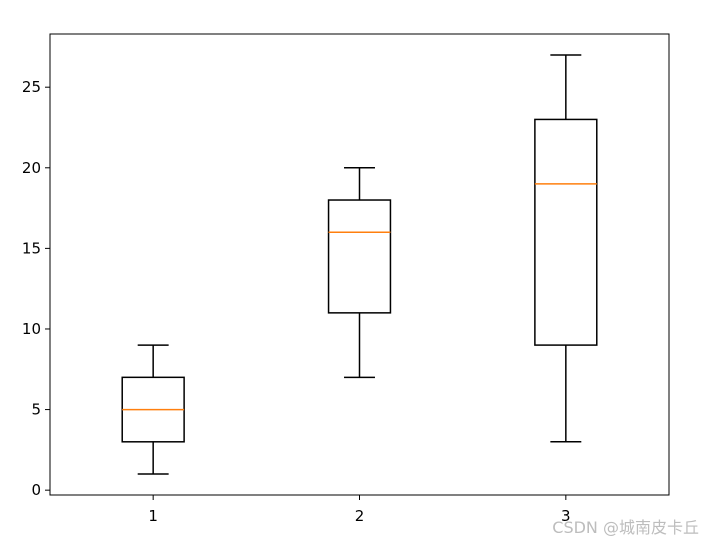  What do you see at coordinates (36, 410) in the screenshot?
I see `y-tick-label: 5` at bounding box center [36, 410].